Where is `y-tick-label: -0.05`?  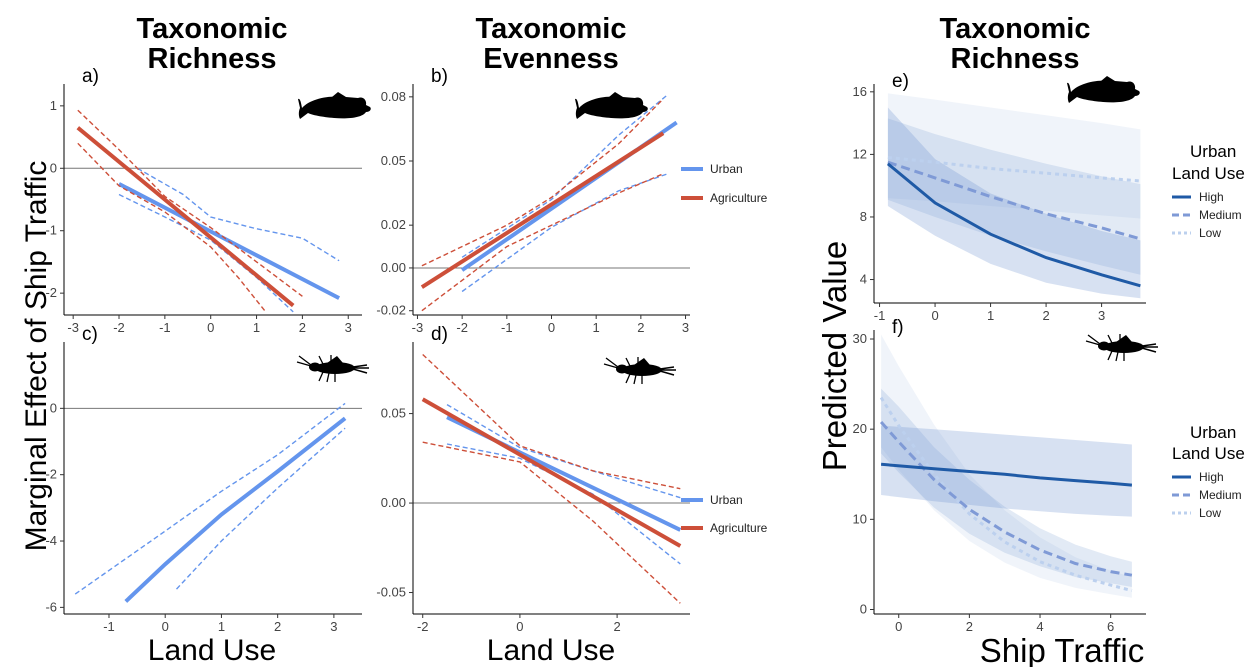
y-tick-label: -0.05 is located at coordinates (391, 592).